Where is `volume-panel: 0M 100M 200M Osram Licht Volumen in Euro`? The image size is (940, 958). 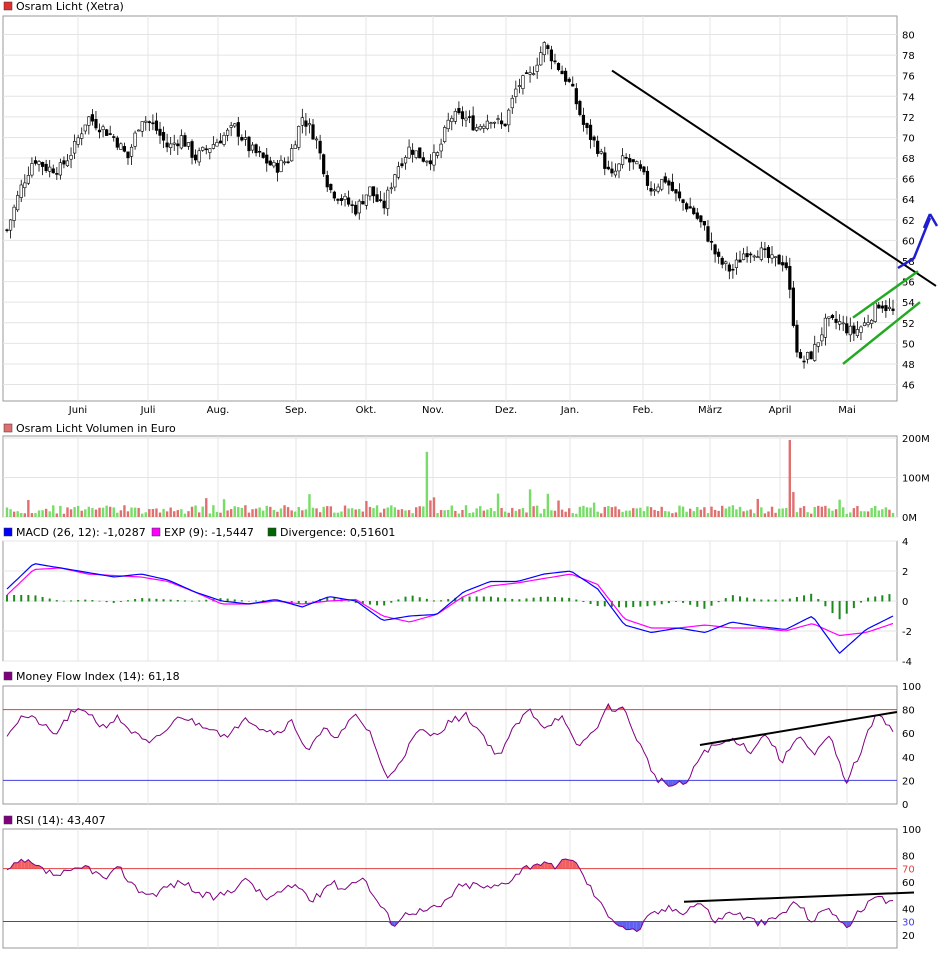
volume-panel: 0M 100M 200M Osram Licht Volumen in Euro is located at coordinates (466, 473).